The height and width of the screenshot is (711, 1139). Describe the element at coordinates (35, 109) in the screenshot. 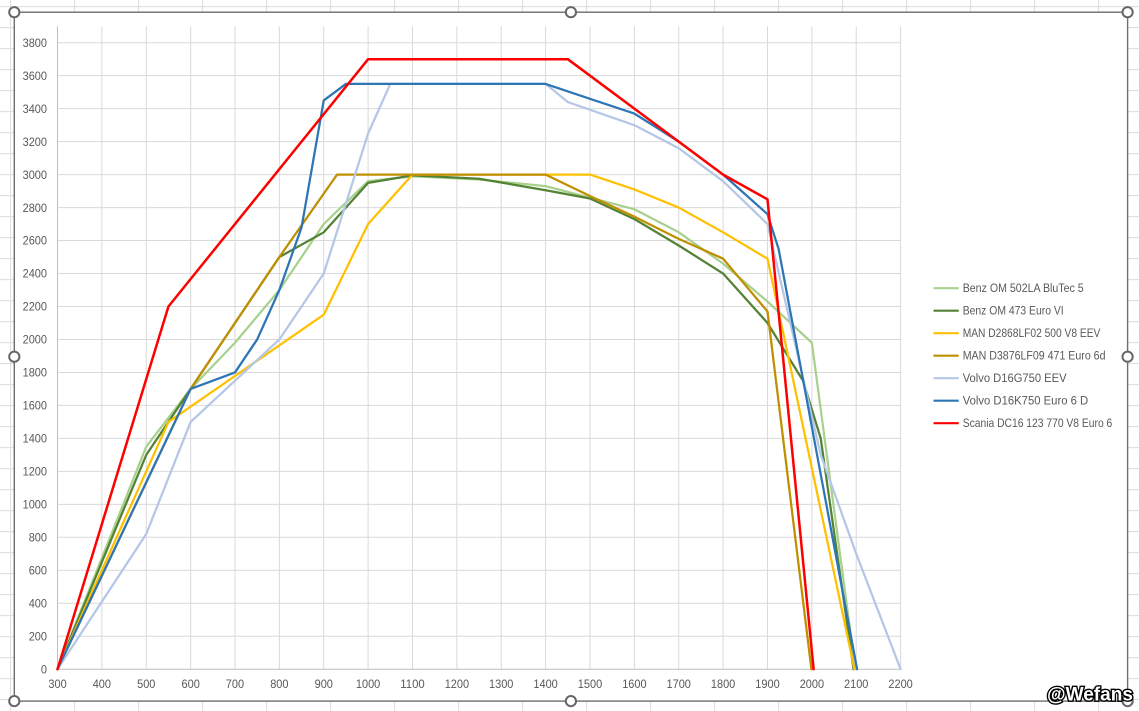

I see `svg-text: 3400` at that location.